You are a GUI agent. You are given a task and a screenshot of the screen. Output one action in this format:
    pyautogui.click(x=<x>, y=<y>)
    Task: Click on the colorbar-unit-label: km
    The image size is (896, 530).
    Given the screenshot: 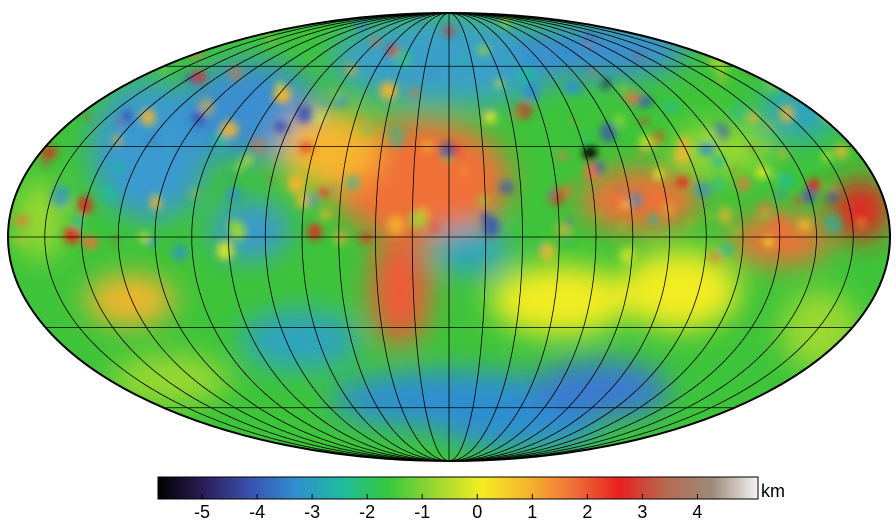 What is the action you would take?
    pyautogui.click(x=773, y=491)
    